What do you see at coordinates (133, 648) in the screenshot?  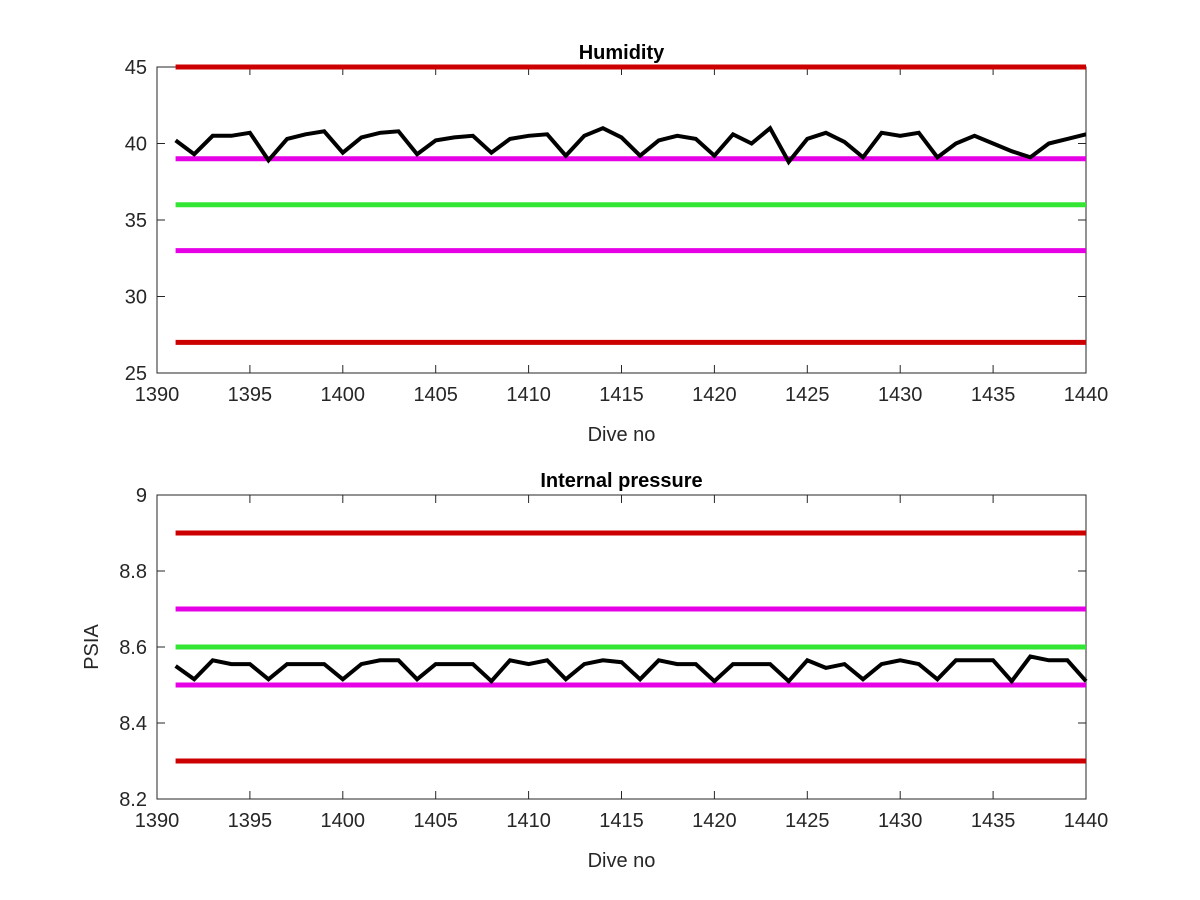 I see `y-tick-label: 8.6` at bounding box center [133, 648].